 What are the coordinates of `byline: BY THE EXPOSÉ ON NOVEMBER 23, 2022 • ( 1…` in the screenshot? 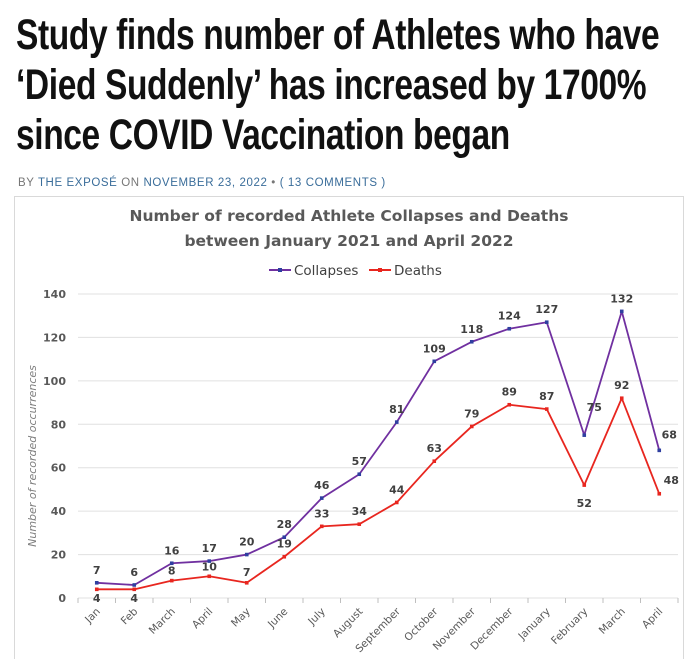 It's located at (202, 183).